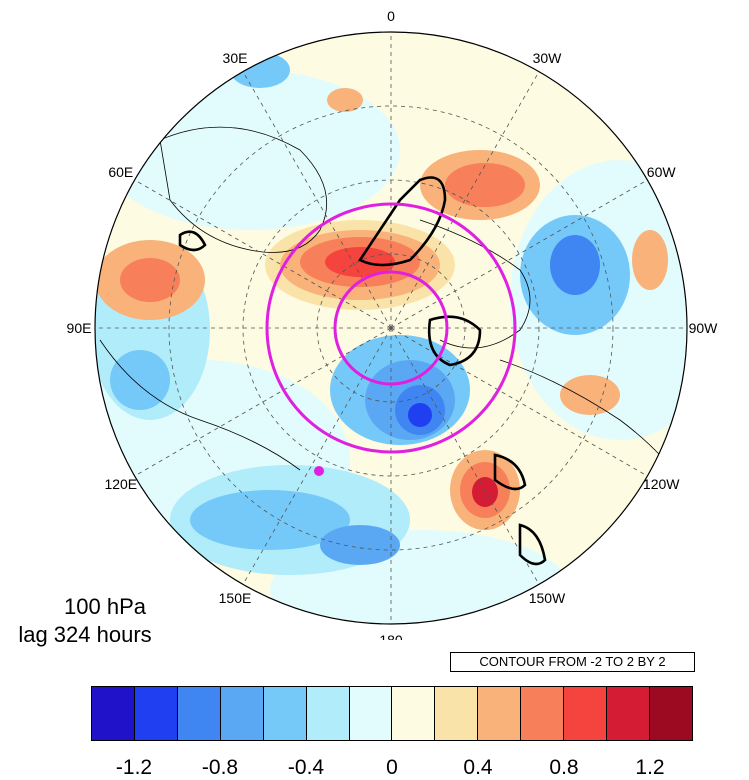 The image size is (749, 780). I want to click on longitude-label: 90W, so click(704, 328).